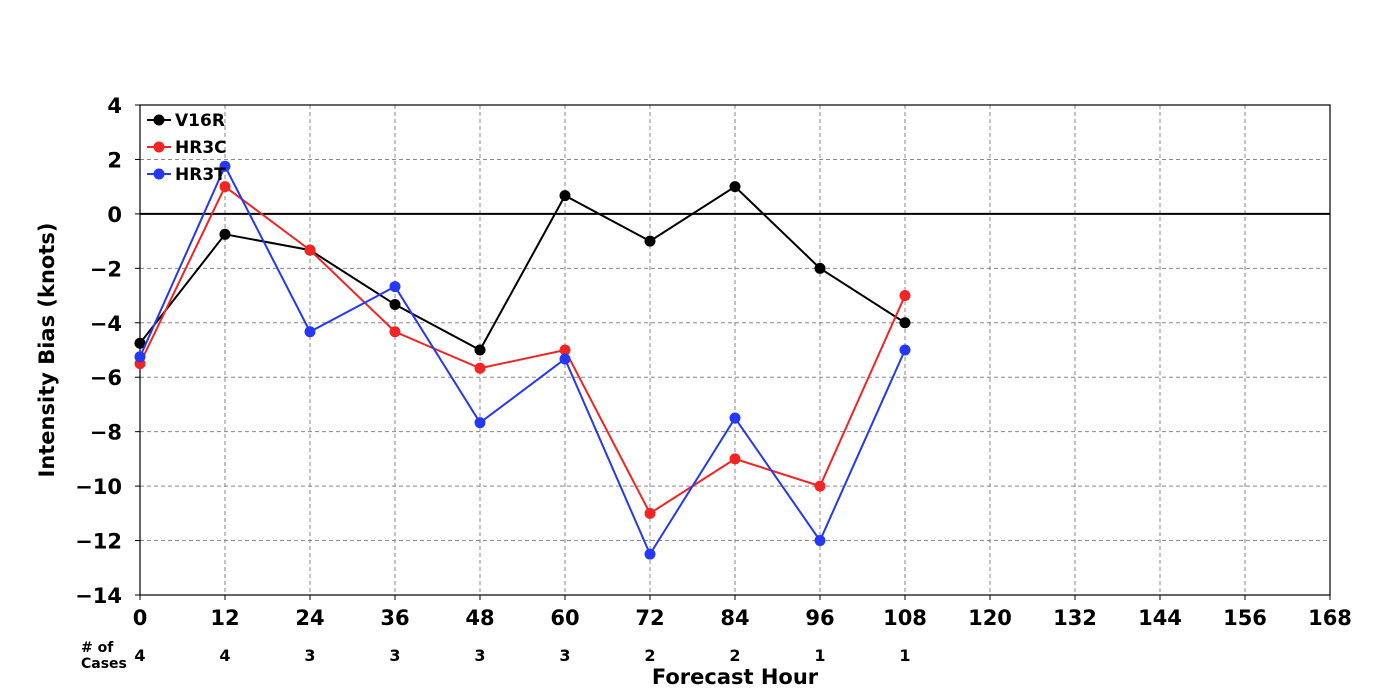  I want to click on y-axis-title: Intensity Bias (knots), so click(47, 350).